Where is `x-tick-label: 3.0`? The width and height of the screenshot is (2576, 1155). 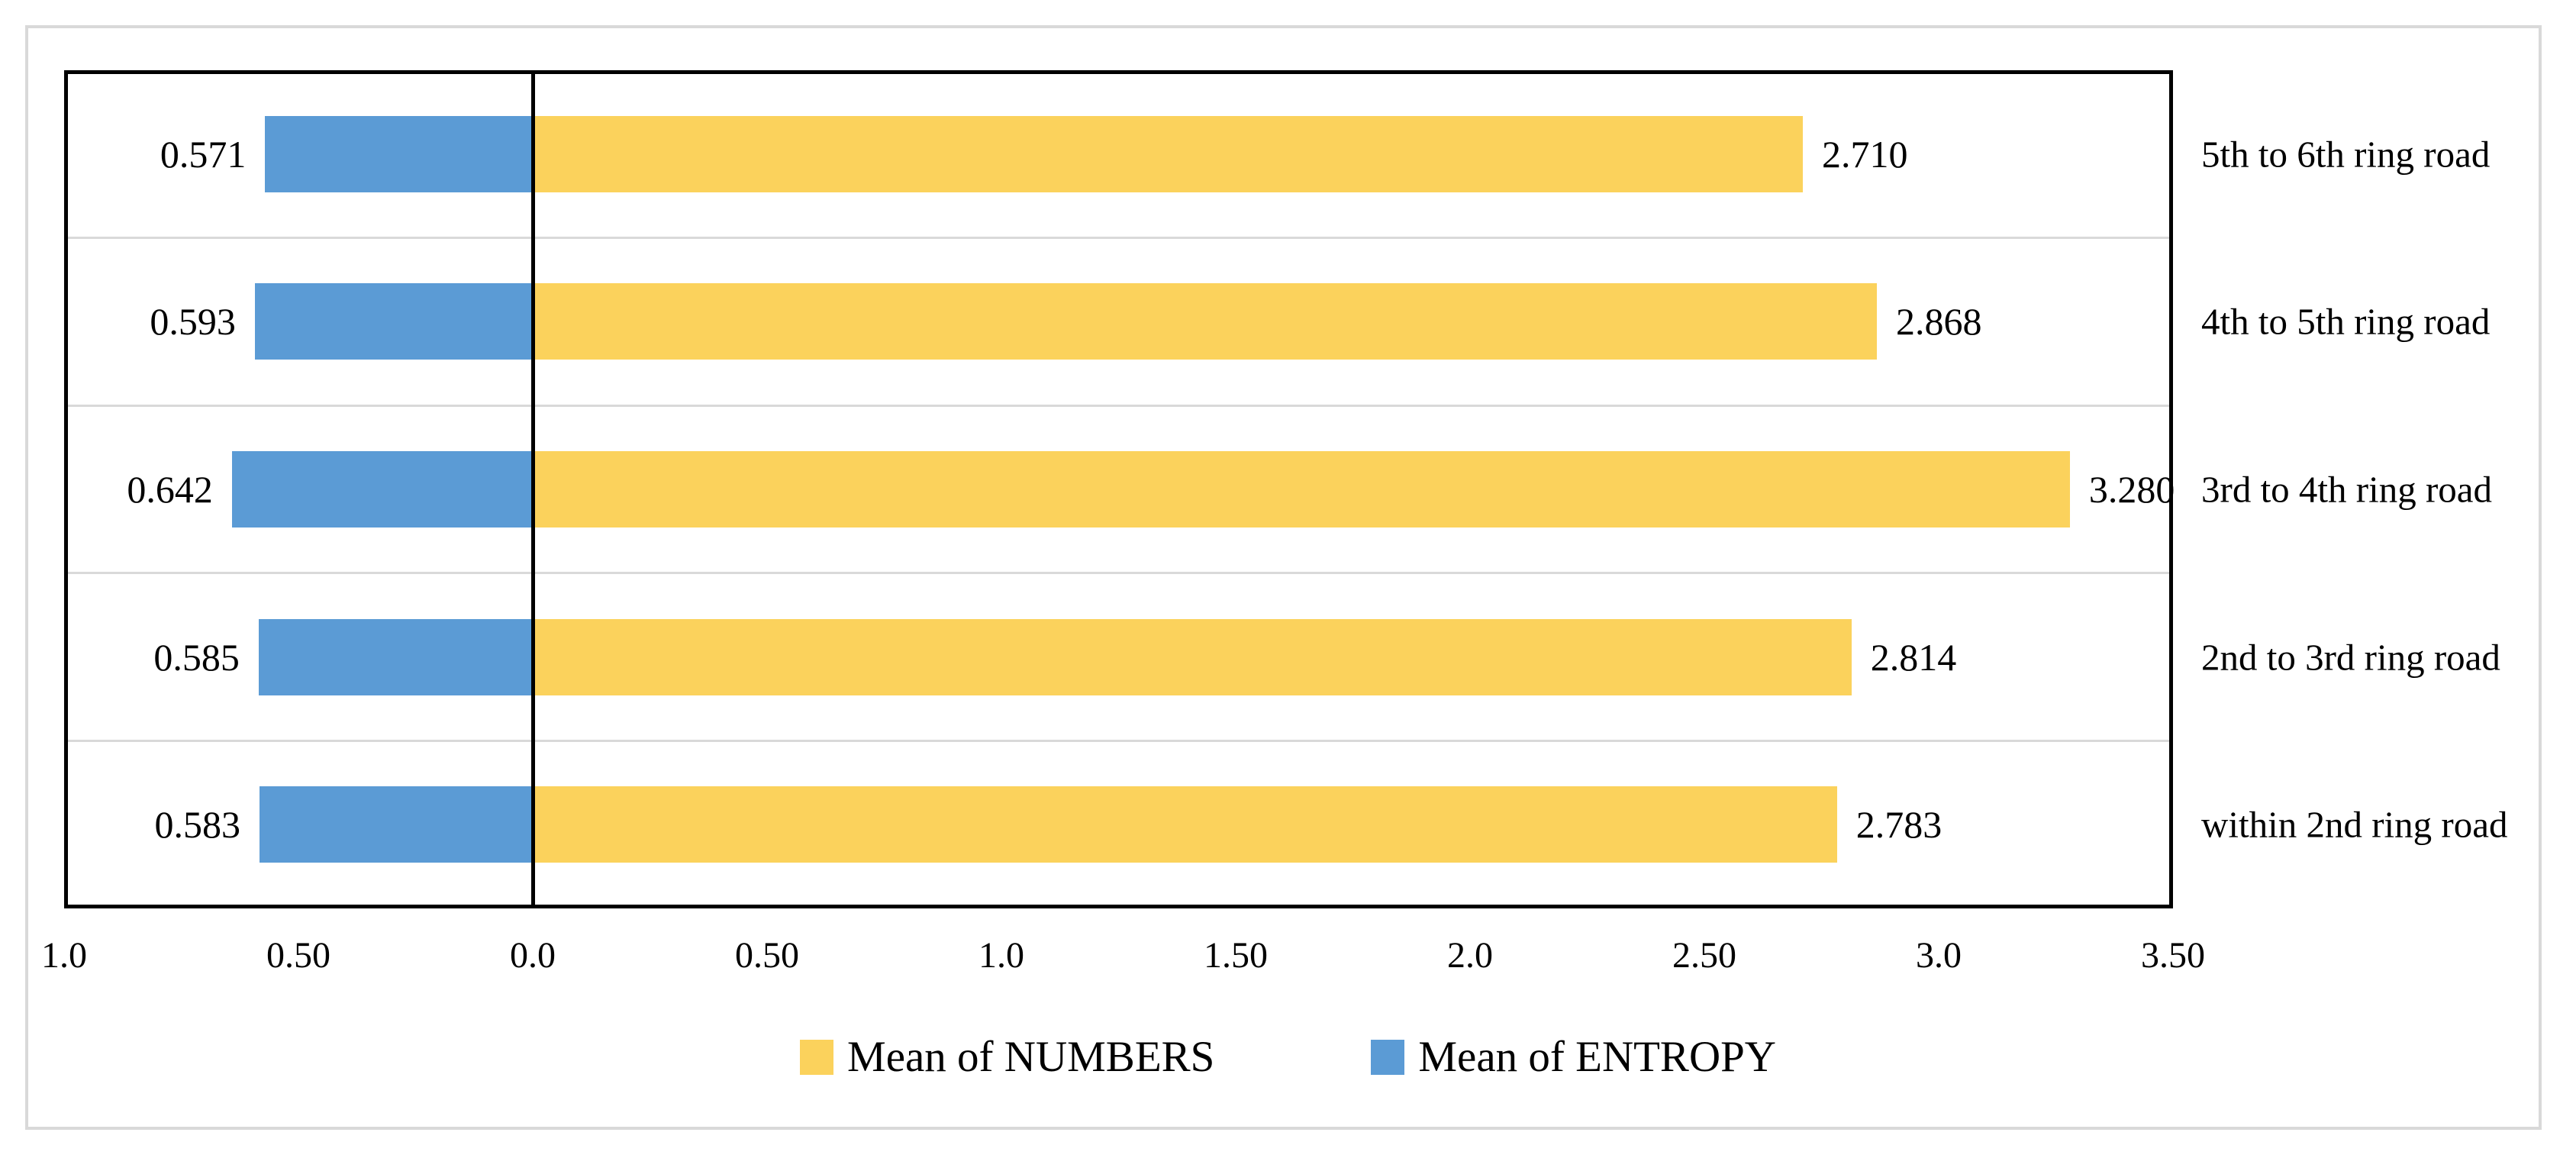
x-tick-label: 3.0 is located at coordinates (1939, 956).